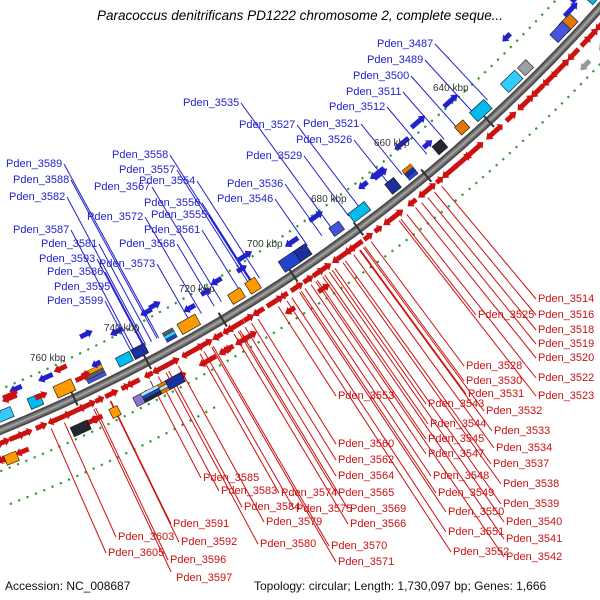 Image resolution: width=600 pixels, height=600 pixels. What do you see at coordinates (115, 217) in the screenshot?
I see `gene-label-forward: Pden_3572` at bounding box center [115, 217].